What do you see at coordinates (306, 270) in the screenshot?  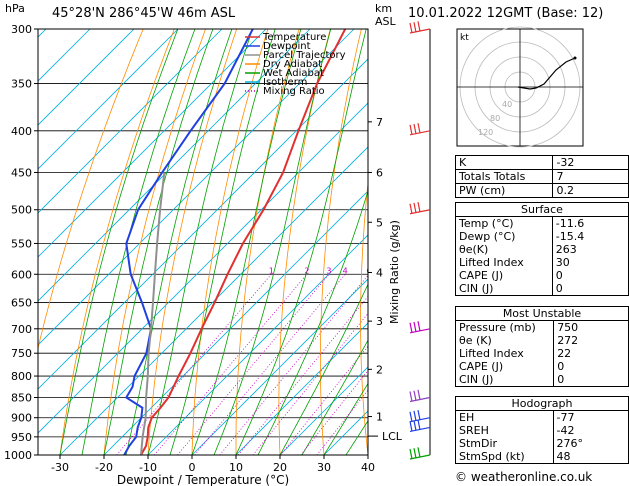 I see `mixing-ratio-label: 2` at bounding box center [306, 270].